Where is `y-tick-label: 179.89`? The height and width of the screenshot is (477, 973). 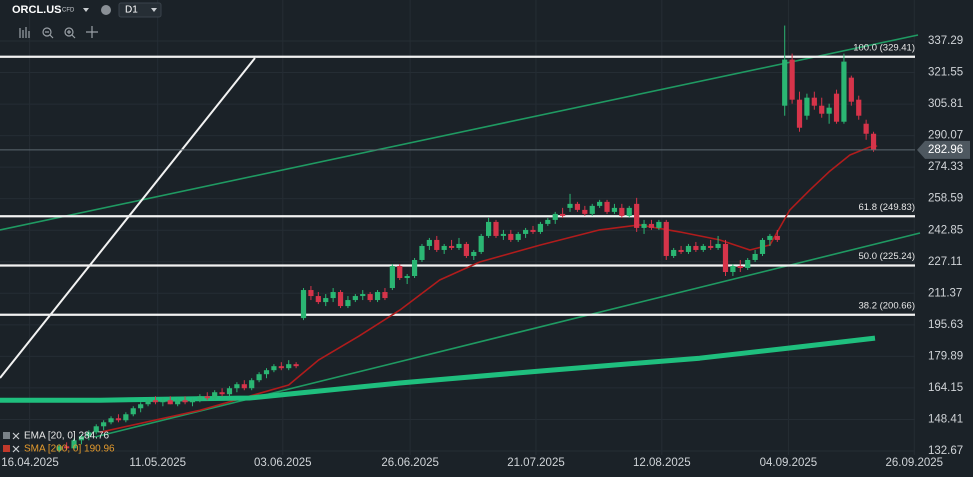 y-tick-label: 179.89 is located at coordinates (945, 356).